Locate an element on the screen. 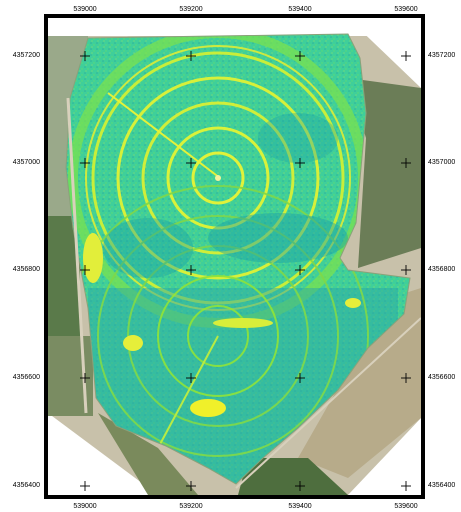 This screenshot has width=461, height=512. y-tick-right-4: 4356600 is located at coordinates (442, 377).